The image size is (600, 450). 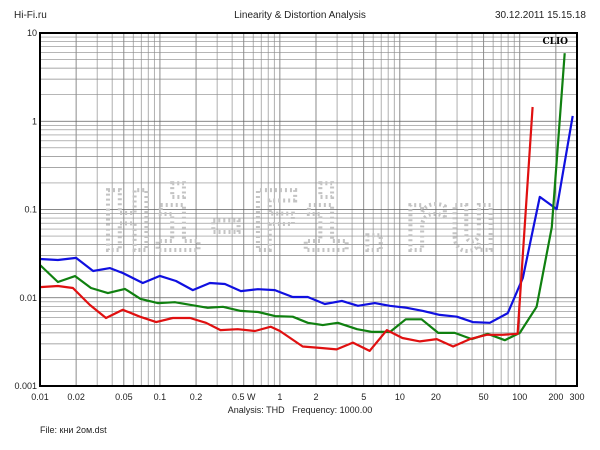 I want to click on y-tick-label: 1, so click(x=34, y=121).